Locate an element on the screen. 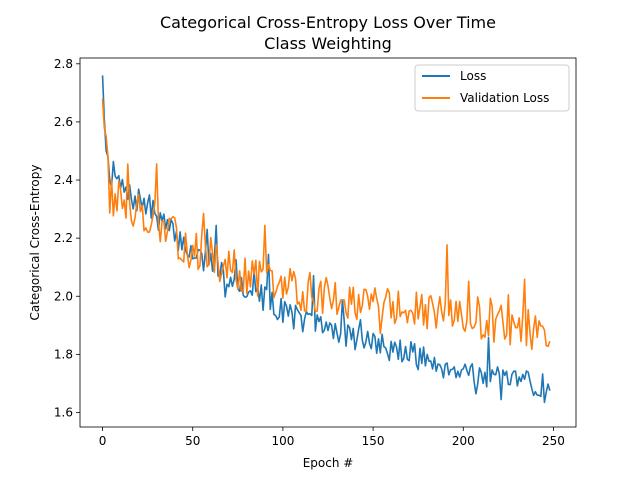  chart-subtitle: Class Weighting is located at coordinates (328, 43).